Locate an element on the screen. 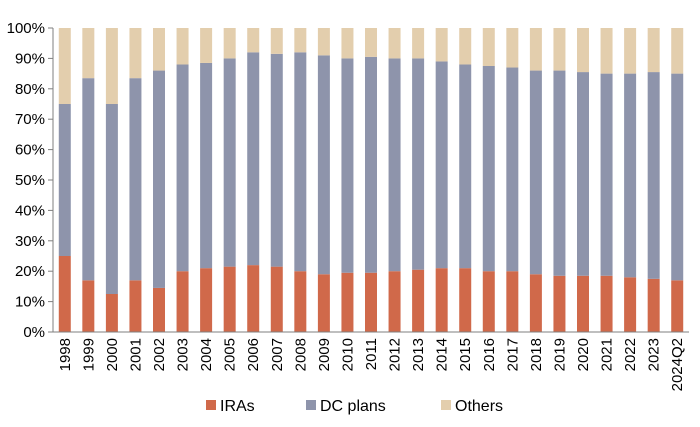 The image size is (700, 427). bar-others-2002 is located at coordinates (159, 49).